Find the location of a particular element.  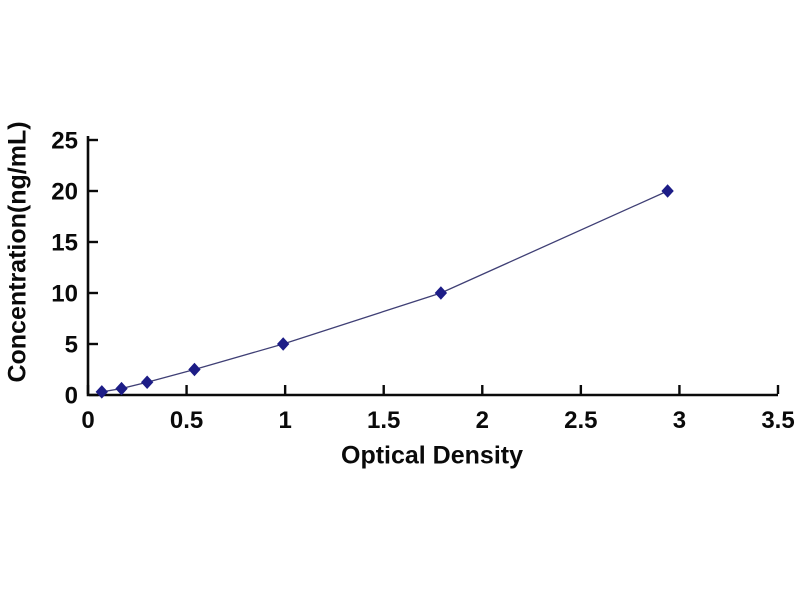

x-tick-label: 0.5 is located at coordinates (186, 420).